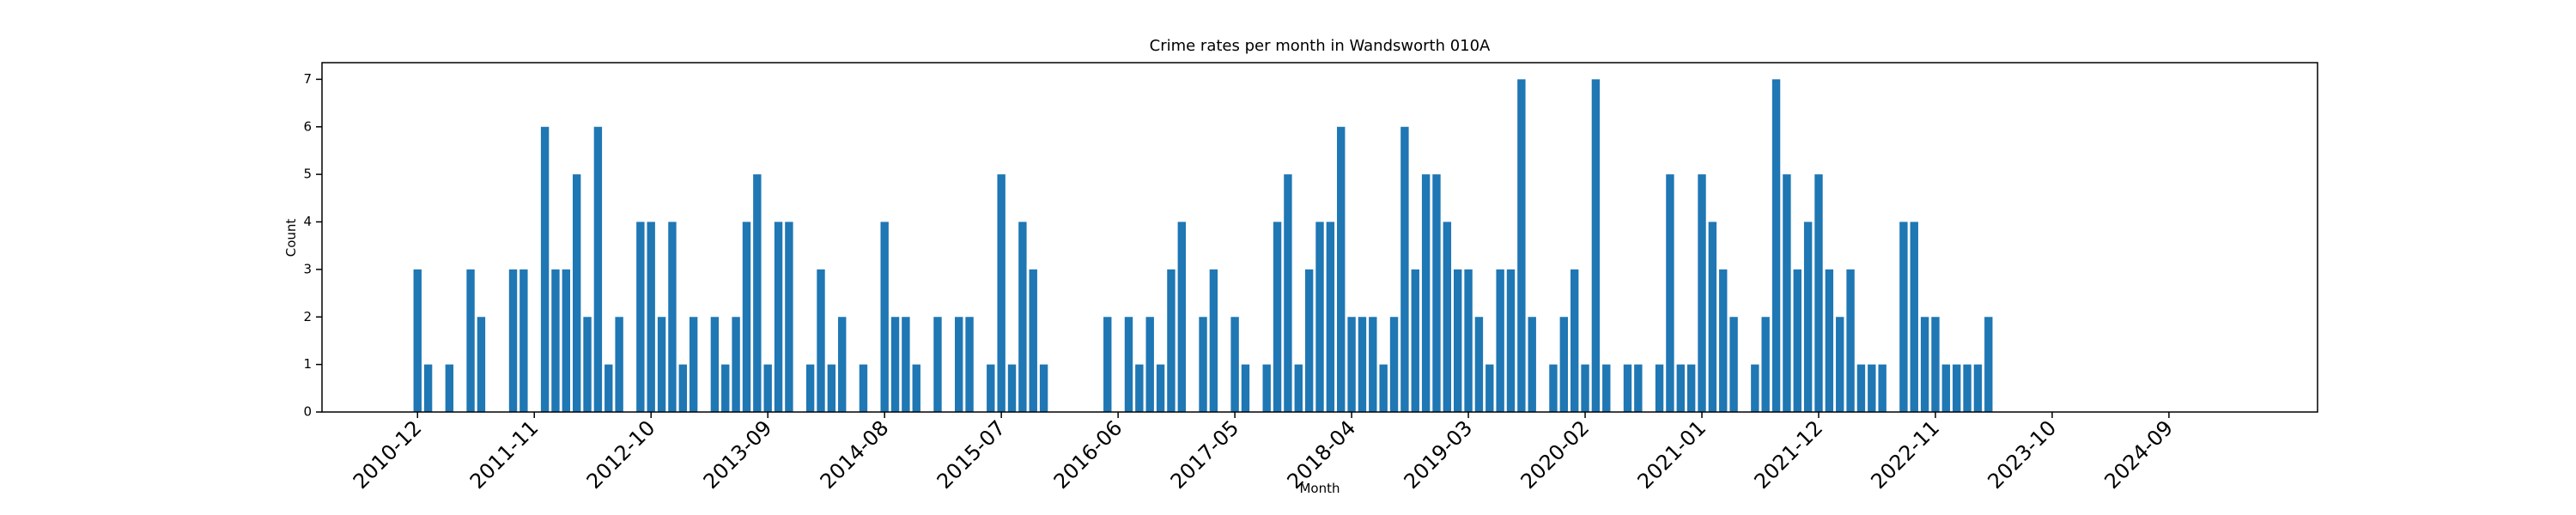 This screenshot has height=515, width=2576. What do you see at coordinates (307, 79) in the screenshot?
I see `y-tick-label: 7` at bounding box center [307, 79].